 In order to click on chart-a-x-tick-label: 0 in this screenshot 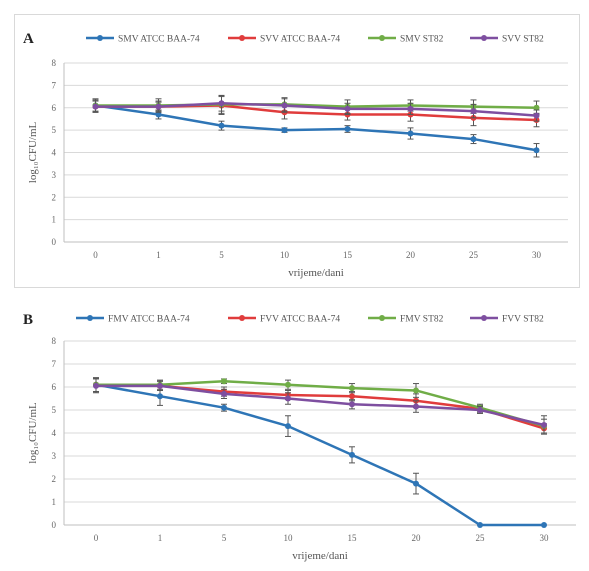, I will do `click(95, 255)`.